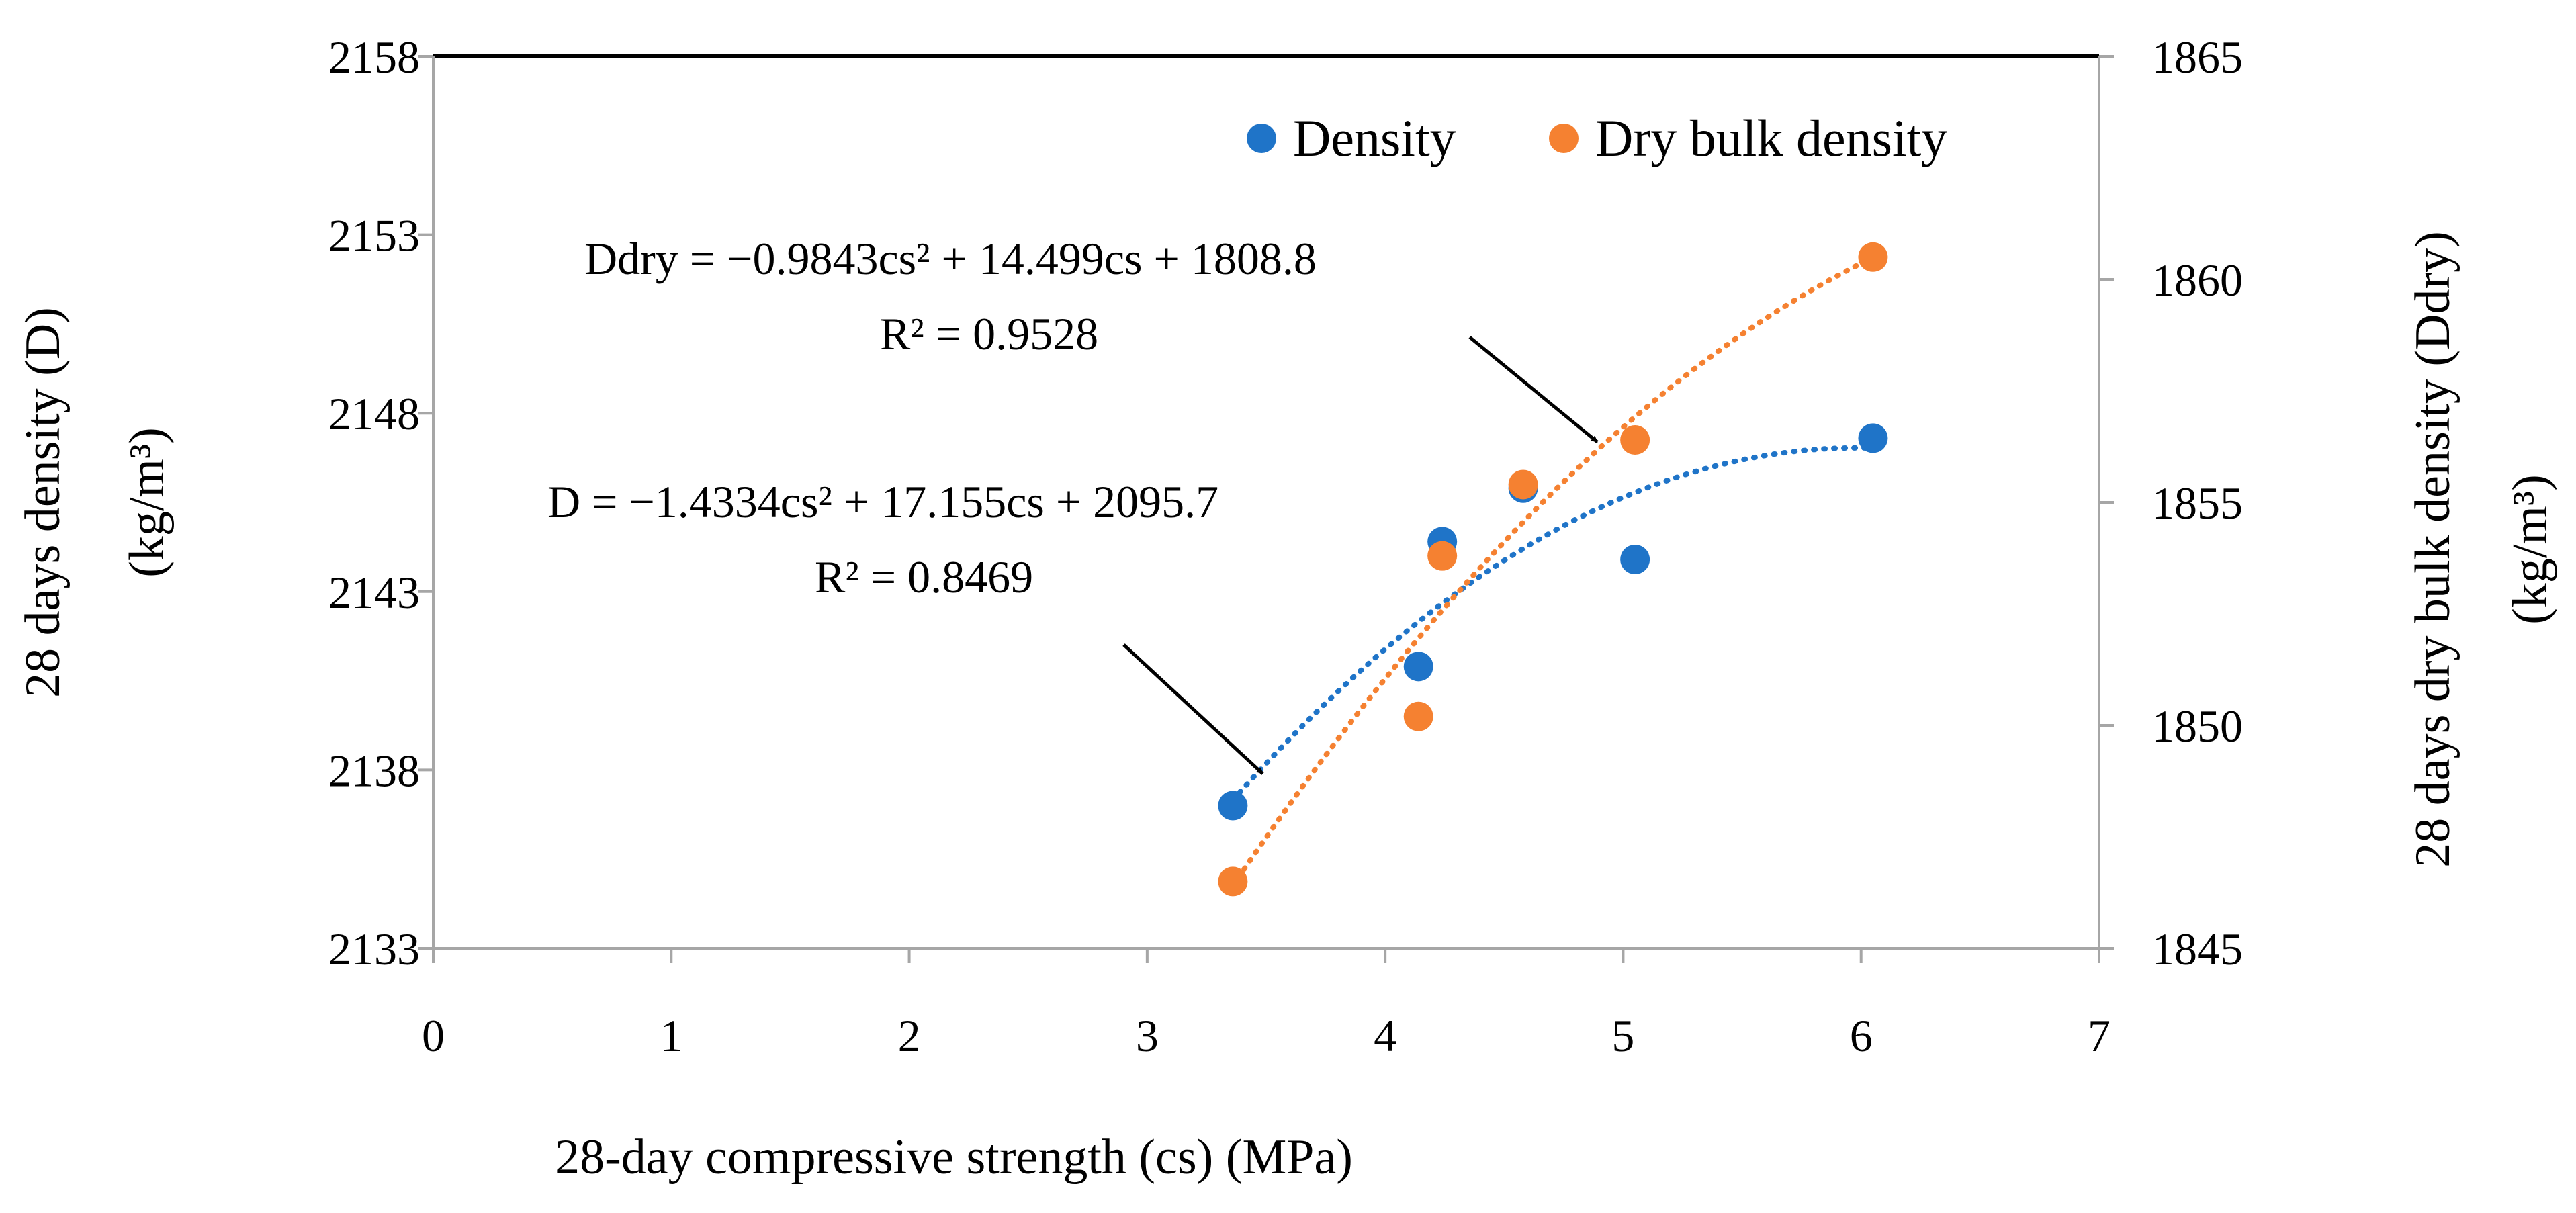  Describe the element at coordinates (381, 504) in the screenshot. I see `y-axis-ticks: 2133 2138 2143 2148 2153 2158` at that location.